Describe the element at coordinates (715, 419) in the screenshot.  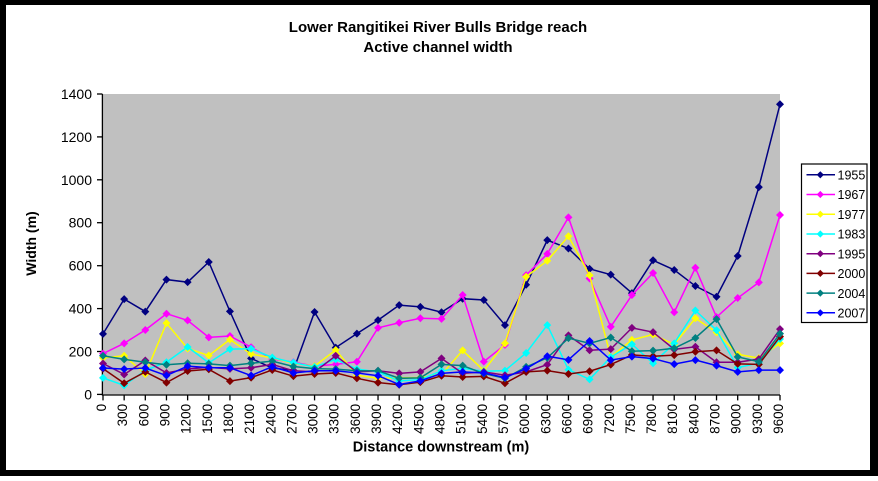
I see `svg-text: 8700` at that location.